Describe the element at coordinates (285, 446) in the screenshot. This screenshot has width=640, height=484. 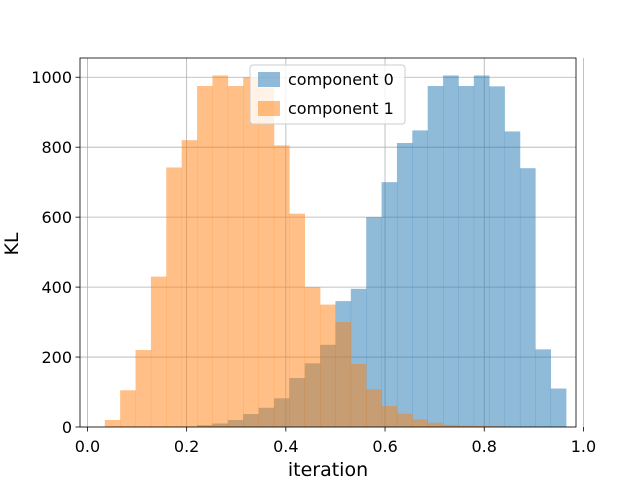
I see `x-tick-label: 0.4` at that location.